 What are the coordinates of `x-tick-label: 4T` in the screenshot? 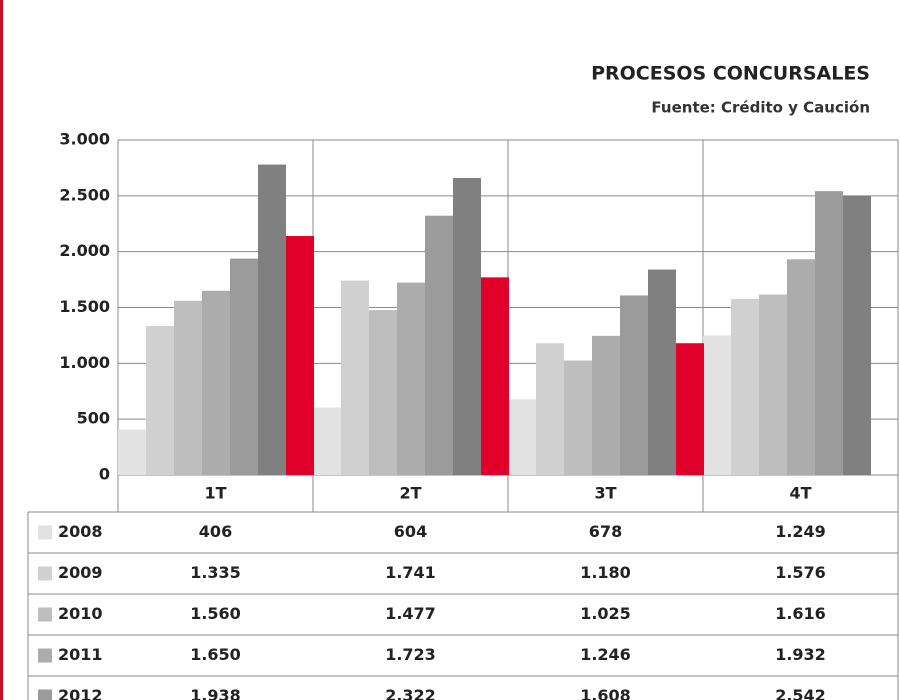 It's located at (800, 493).